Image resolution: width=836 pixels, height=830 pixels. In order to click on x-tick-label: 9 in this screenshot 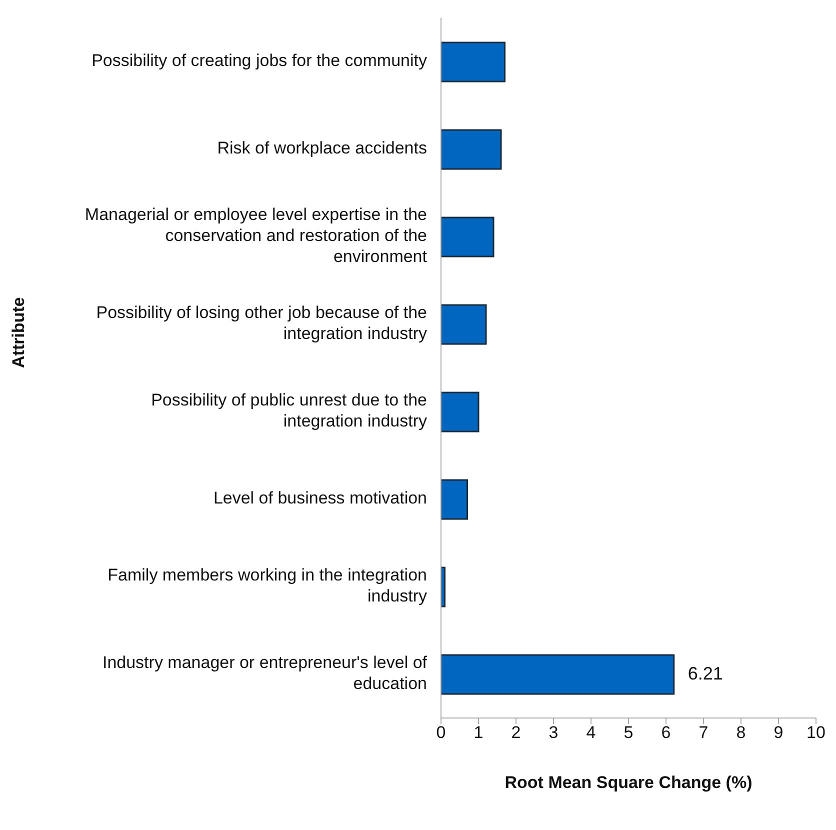, I will do `click(779, 732)`.